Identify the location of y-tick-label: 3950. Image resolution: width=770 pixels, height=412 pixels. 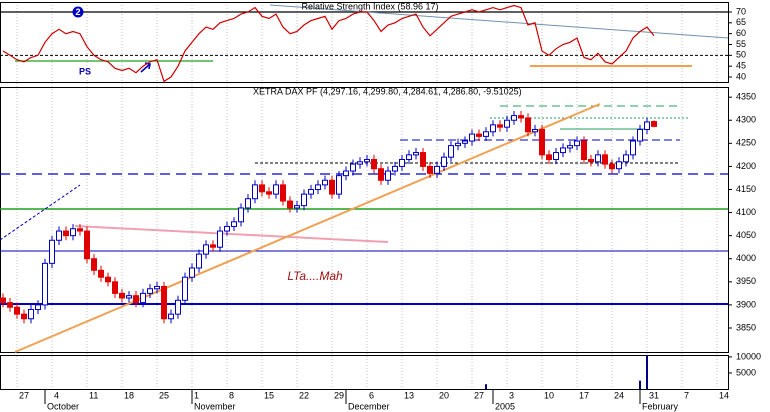
(746, 281).